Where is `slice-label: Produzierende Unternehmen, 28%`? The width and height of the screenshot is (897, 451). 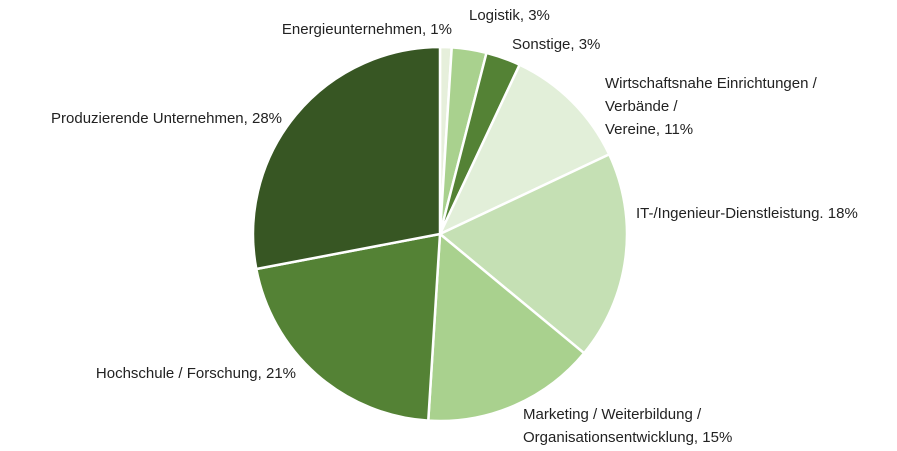 slice-label: Produzierende Unternehmen, 28% is located at coordinates (166, 118).